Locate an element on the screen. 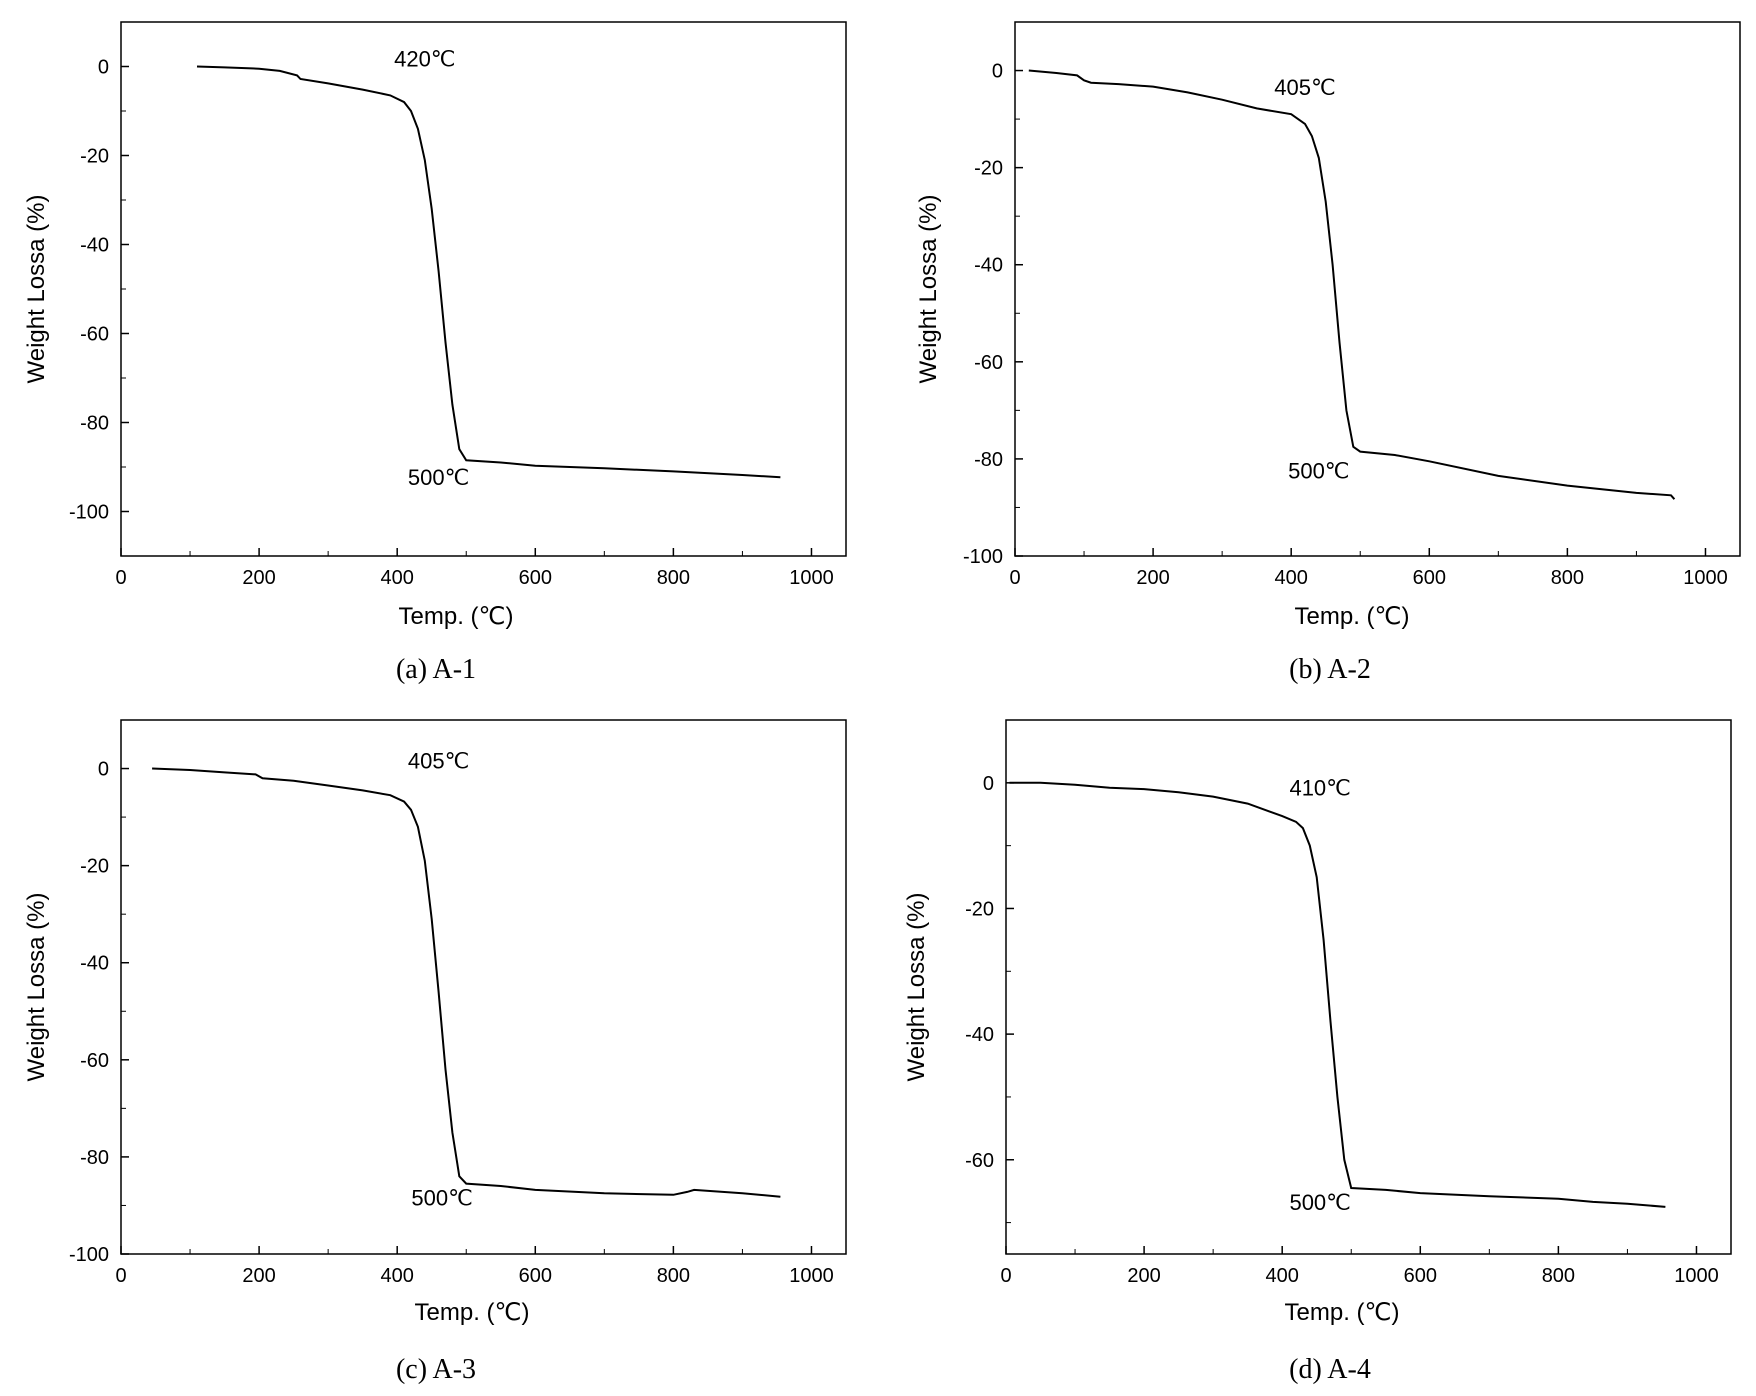 The width and height of the screenshot is (1756, 1396). panel-caption: (d) A-4 is located at coordinates (1330, 1369).